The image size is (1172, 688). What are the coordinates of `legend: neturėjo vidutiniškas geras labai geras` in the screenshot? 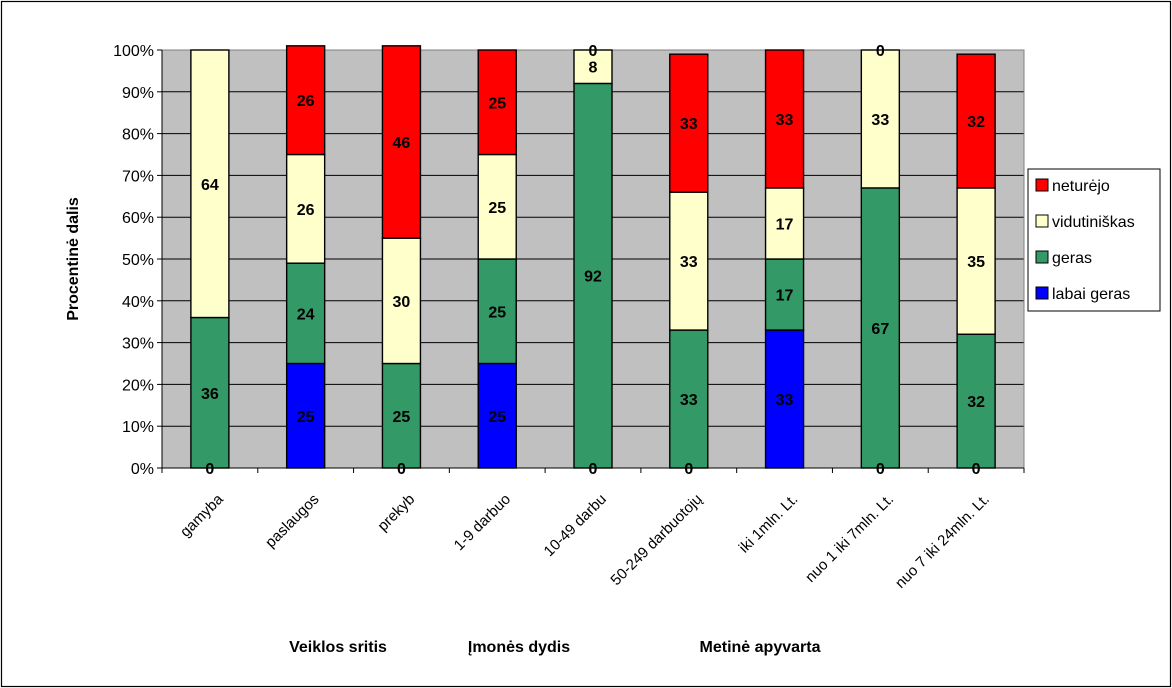 It's located at (1094, 240).